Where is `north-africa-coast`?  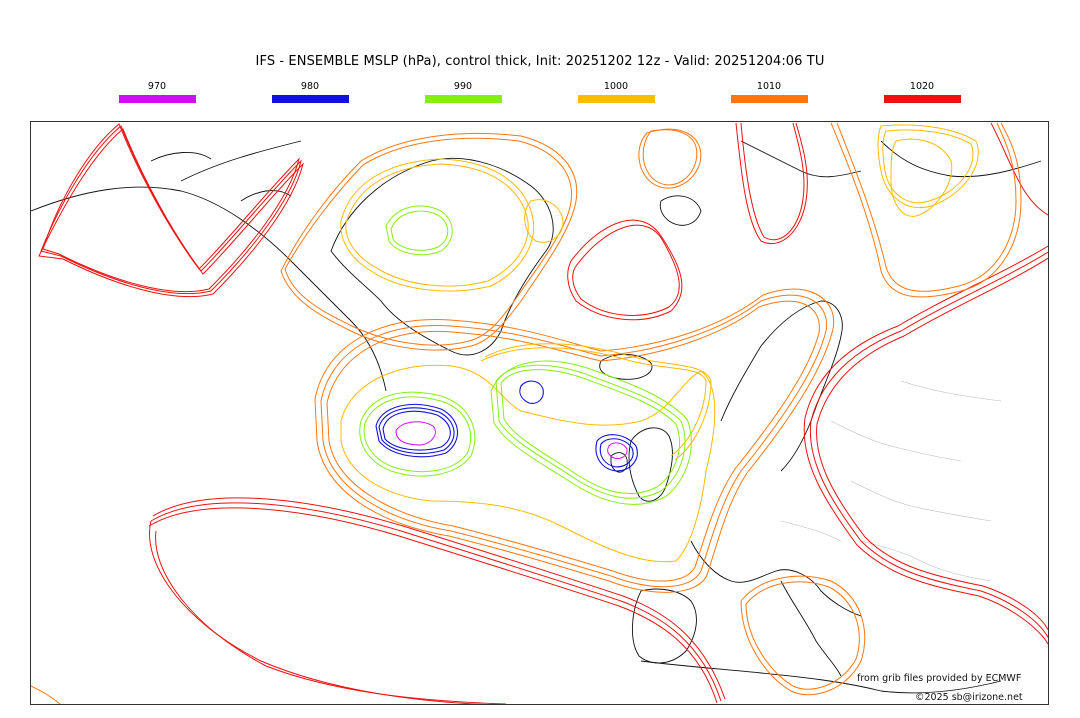 north-africa-coast is located at coordinates (821, 677).